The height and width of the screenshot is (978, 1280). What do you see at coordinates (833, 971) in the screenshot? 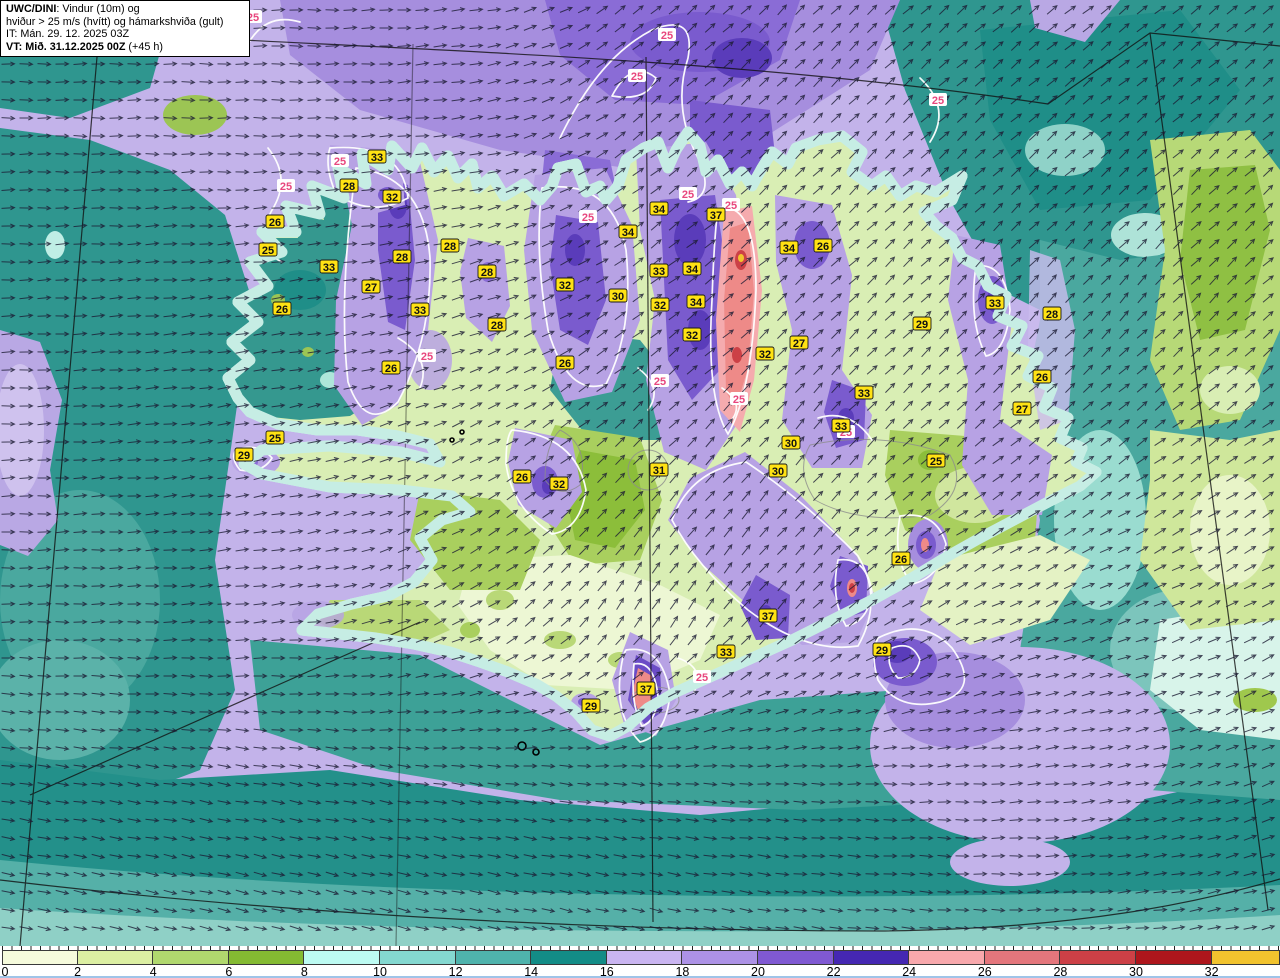
I see `colorbar-tick-label: 22` at bounding box center [833, 971].